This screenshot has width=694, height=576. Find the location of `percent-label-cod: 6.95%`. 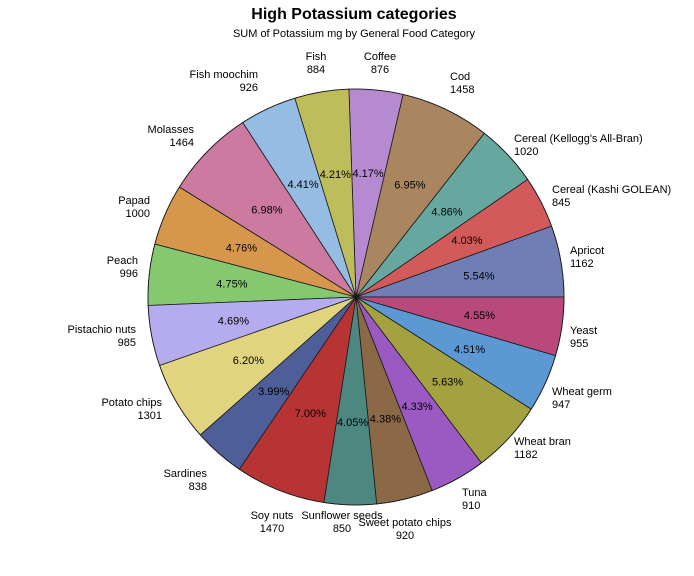

percent-label-cod: 6.95% is located at coordinates (409, 185).